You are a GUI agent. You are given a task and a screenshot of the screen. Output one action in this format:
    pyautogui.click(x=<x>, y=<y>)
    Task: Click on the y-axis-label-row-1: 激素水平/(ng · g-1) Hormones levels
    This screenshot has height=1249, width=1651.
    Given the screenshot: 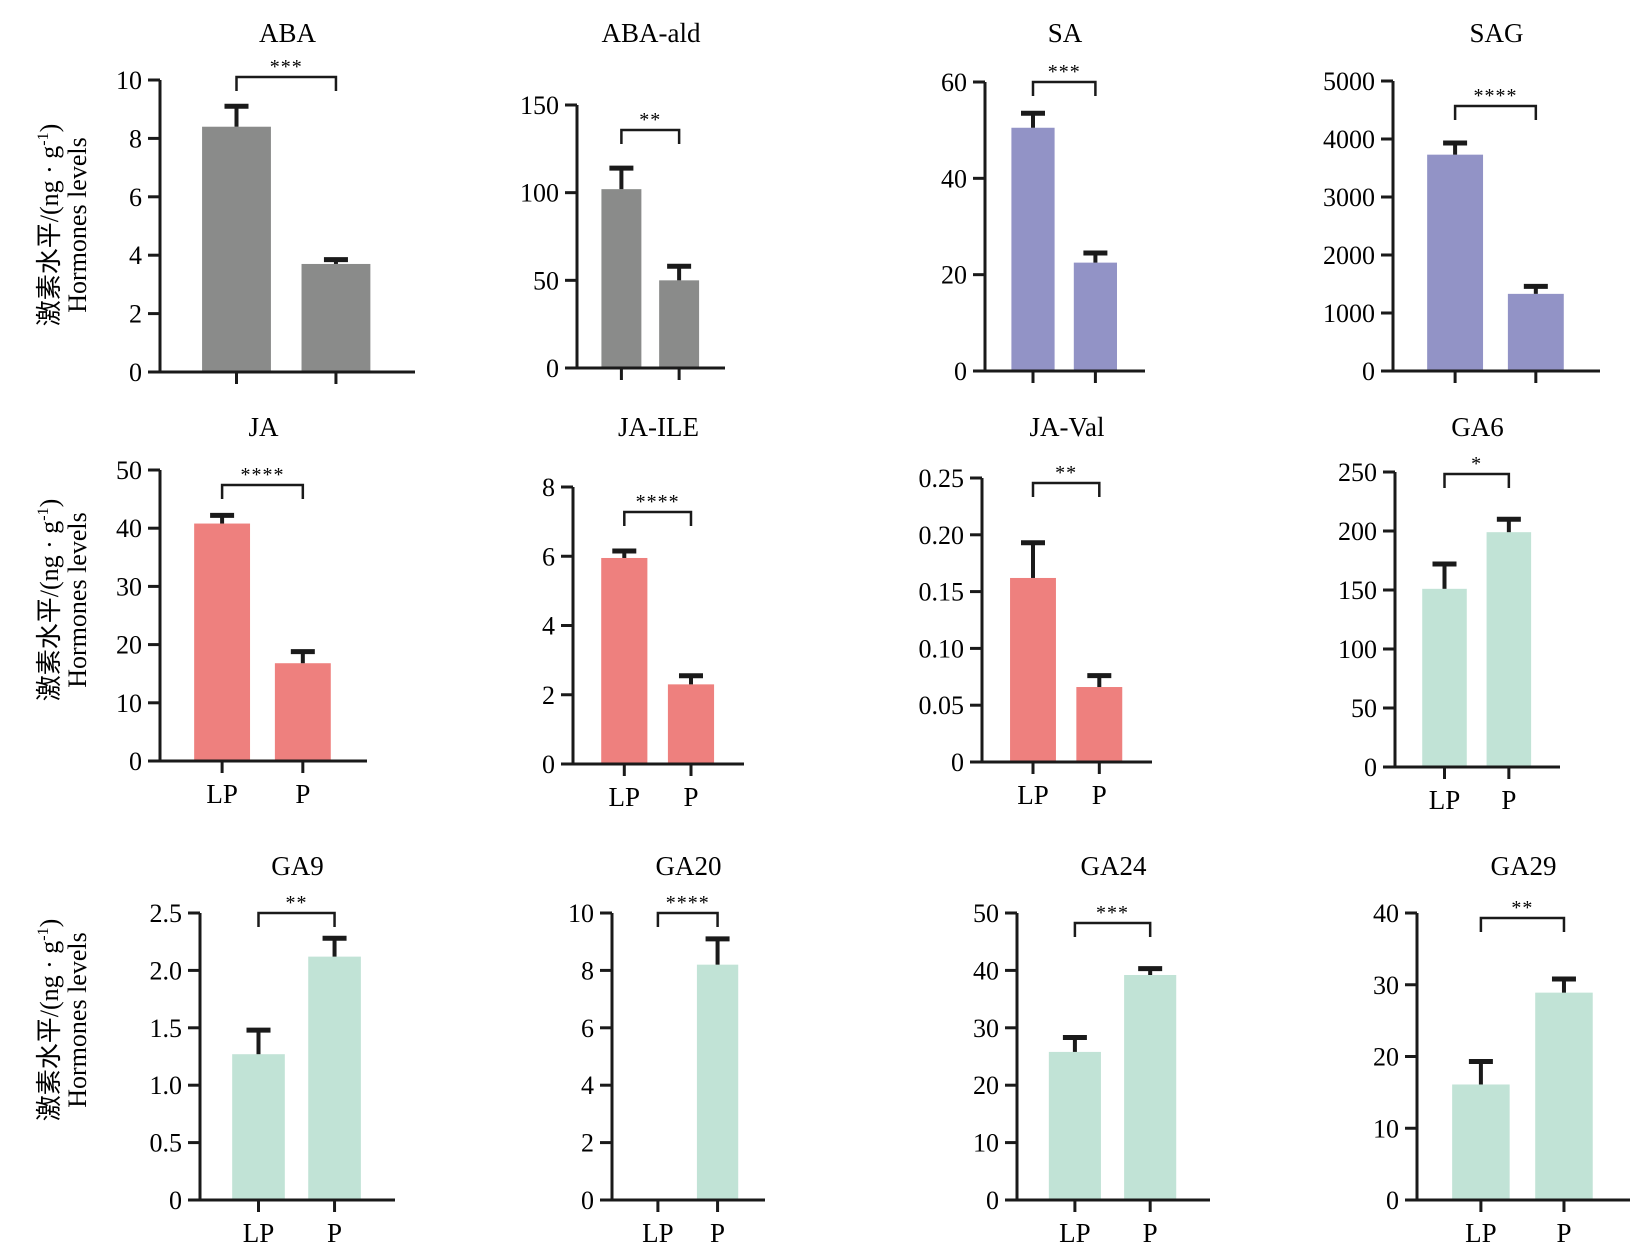 What is the action you would take?
    pyautogui.click(x=63, y=225)
    